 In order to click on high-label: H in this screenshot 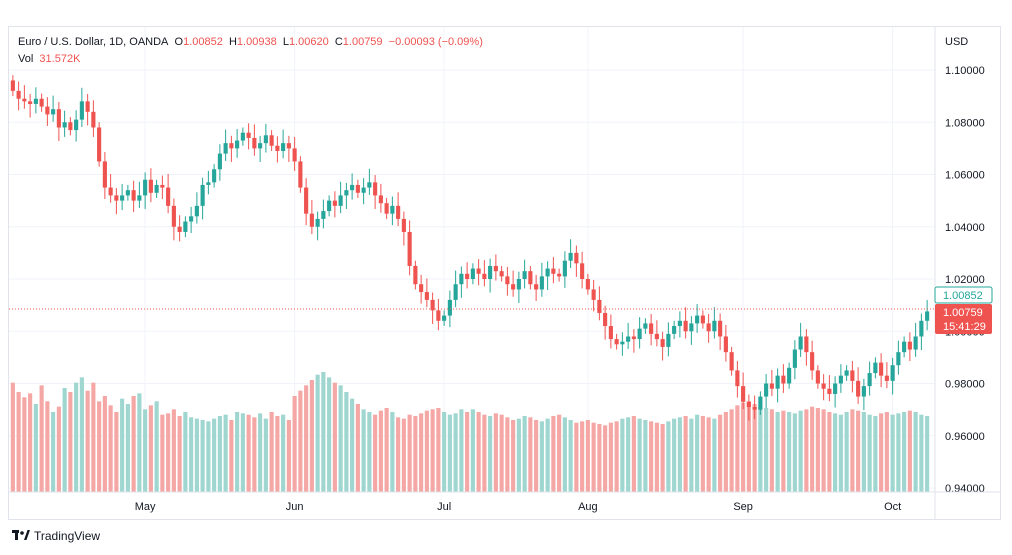, I will do `click(232, 42)`.